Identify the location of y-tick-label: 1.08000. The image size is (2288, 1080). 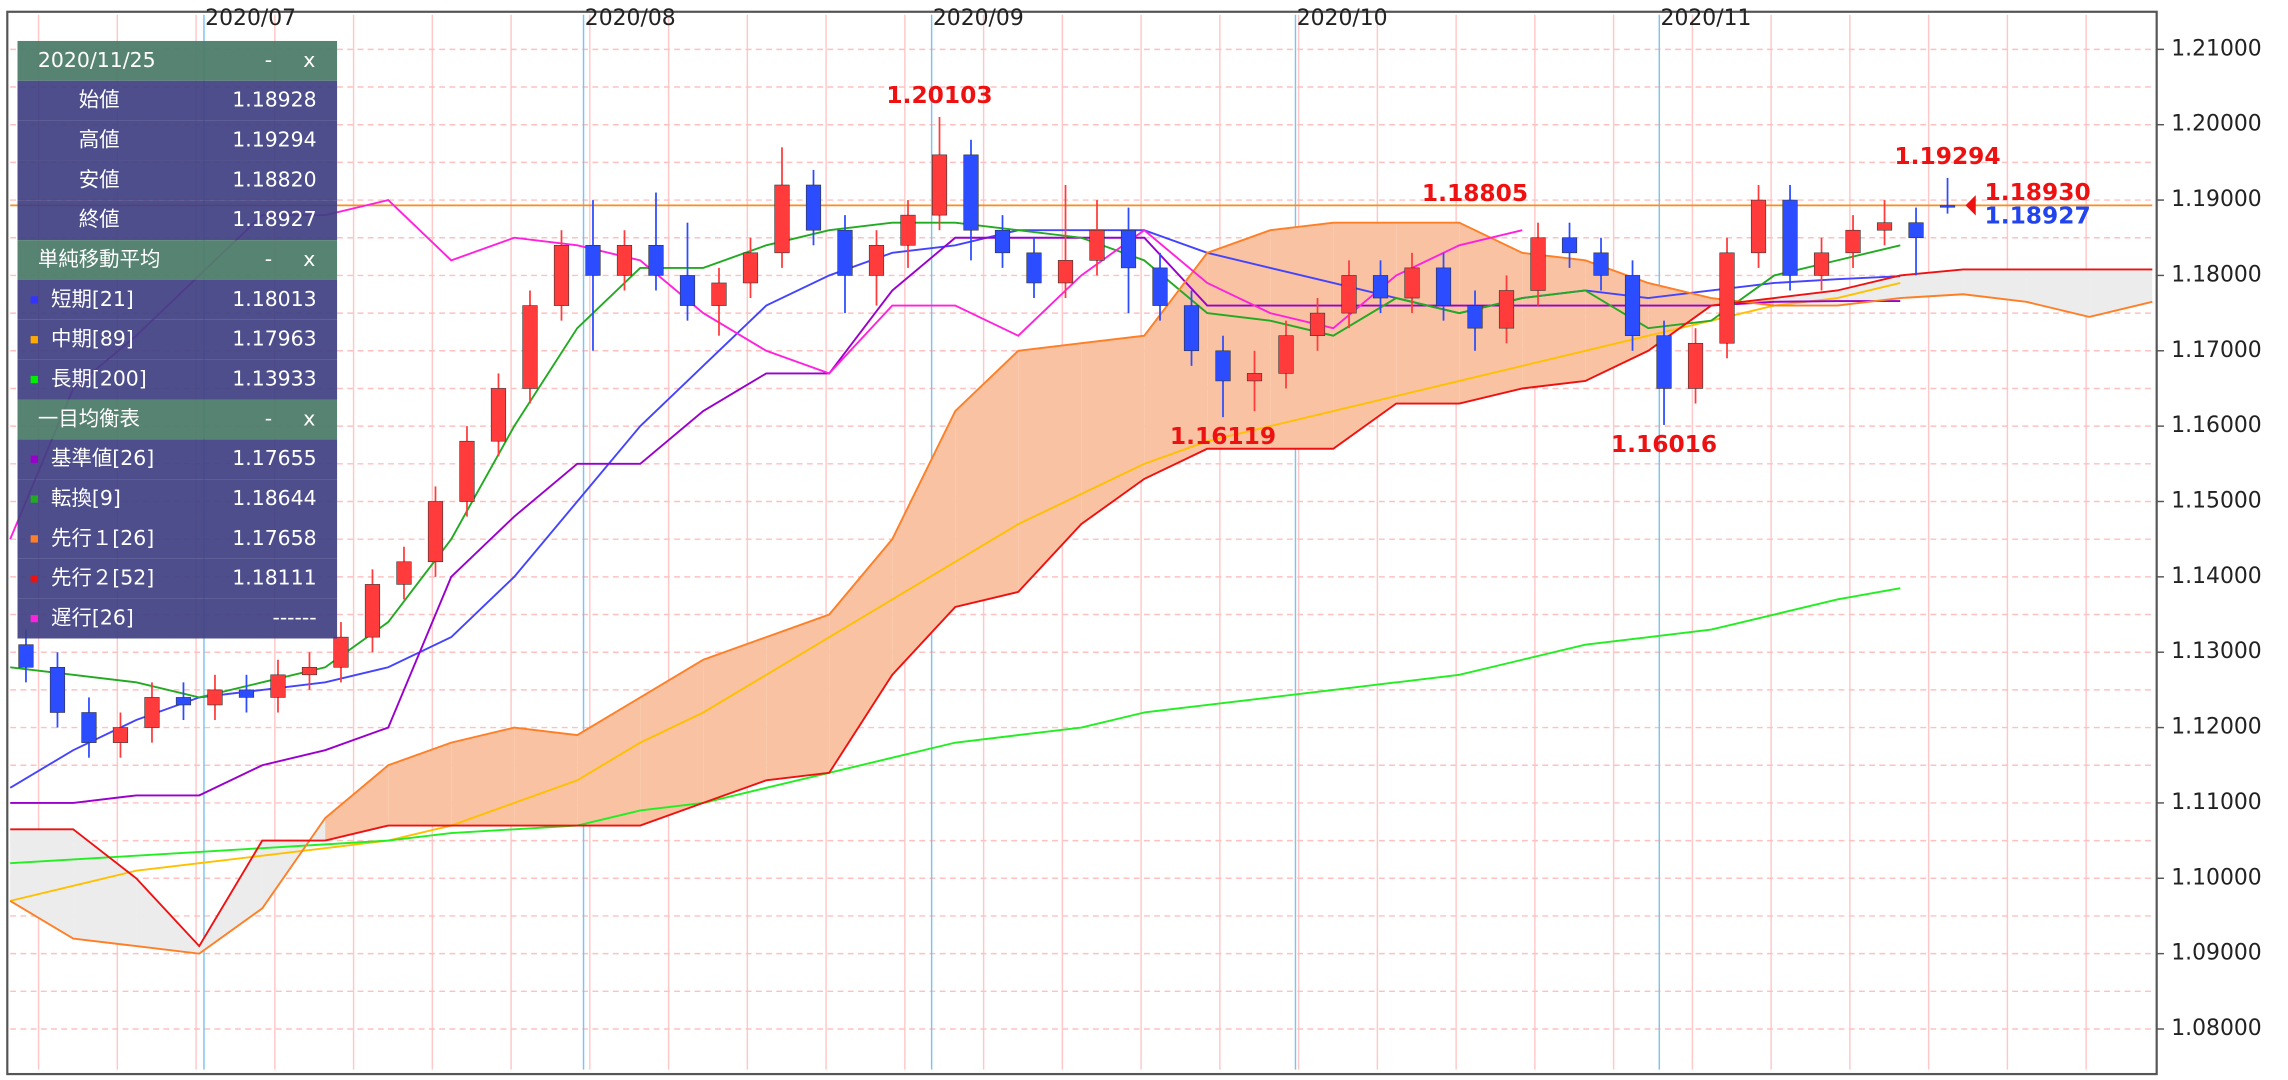
(2216, 1028).